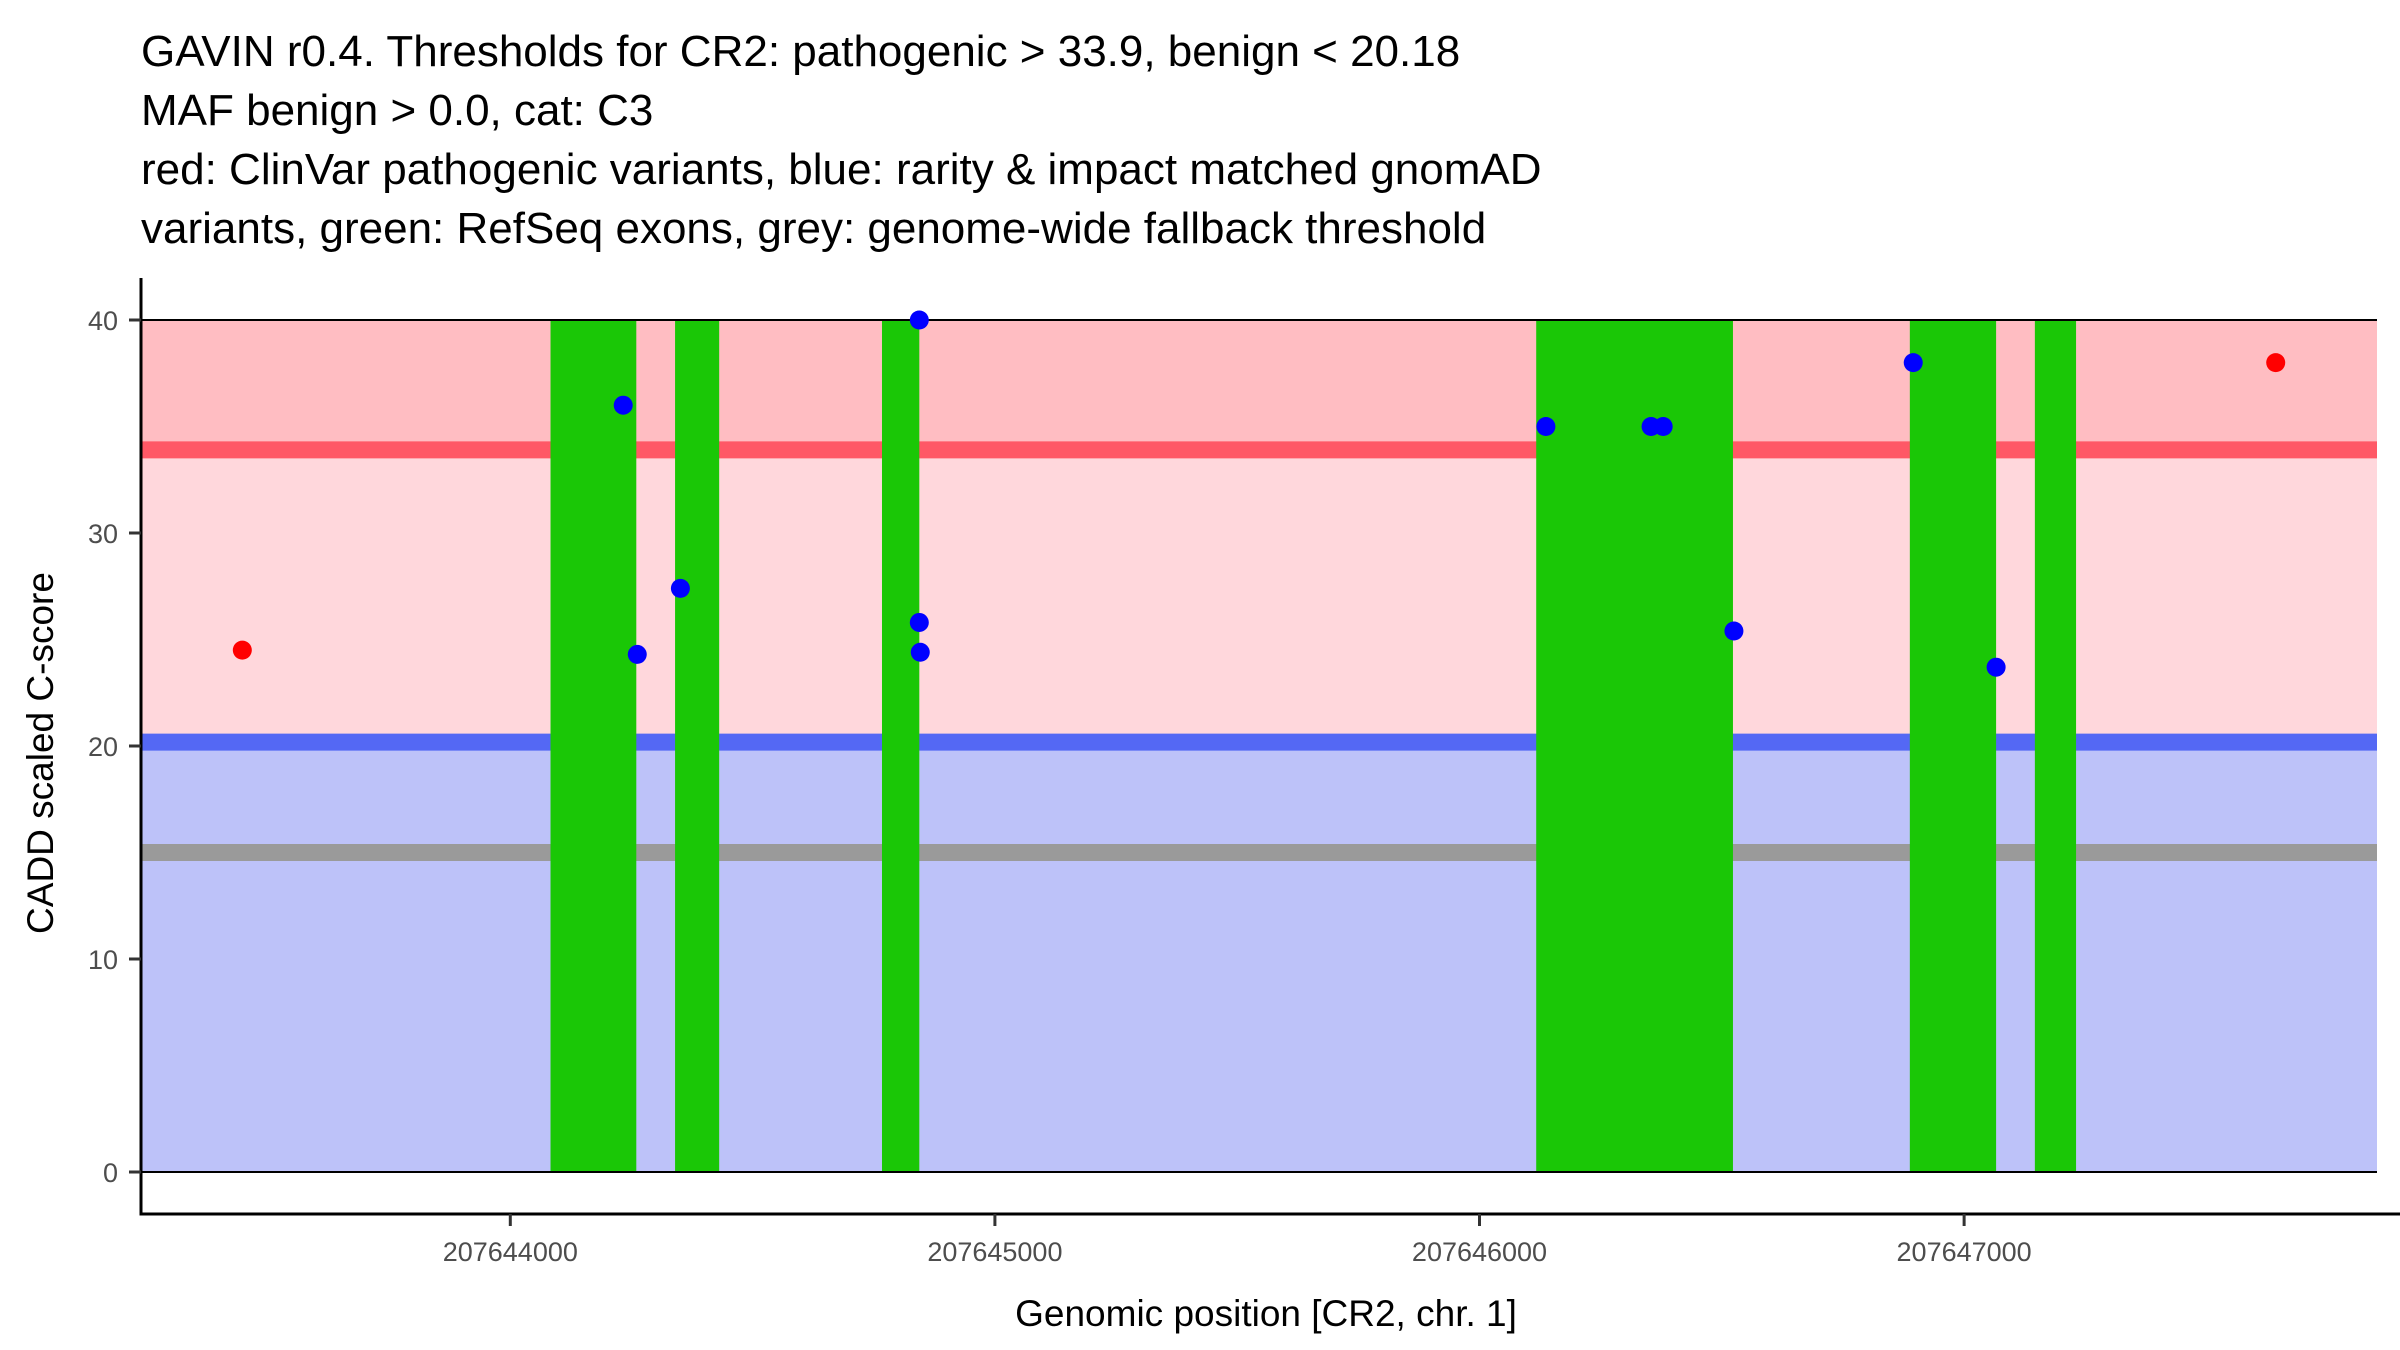  I want to click on y-tick-label: 40, so click(103, 321).